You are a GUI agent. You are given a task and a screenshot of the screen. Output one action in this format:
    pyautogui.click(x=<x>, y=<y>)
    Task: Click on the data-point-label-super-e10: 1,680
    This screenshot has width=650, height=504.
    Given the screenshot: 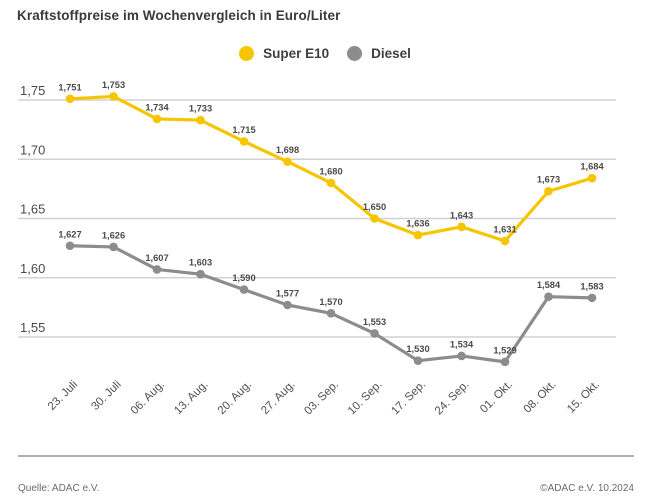 What is the action you would take?
    pyautogui.click(x=330, y=171)
    